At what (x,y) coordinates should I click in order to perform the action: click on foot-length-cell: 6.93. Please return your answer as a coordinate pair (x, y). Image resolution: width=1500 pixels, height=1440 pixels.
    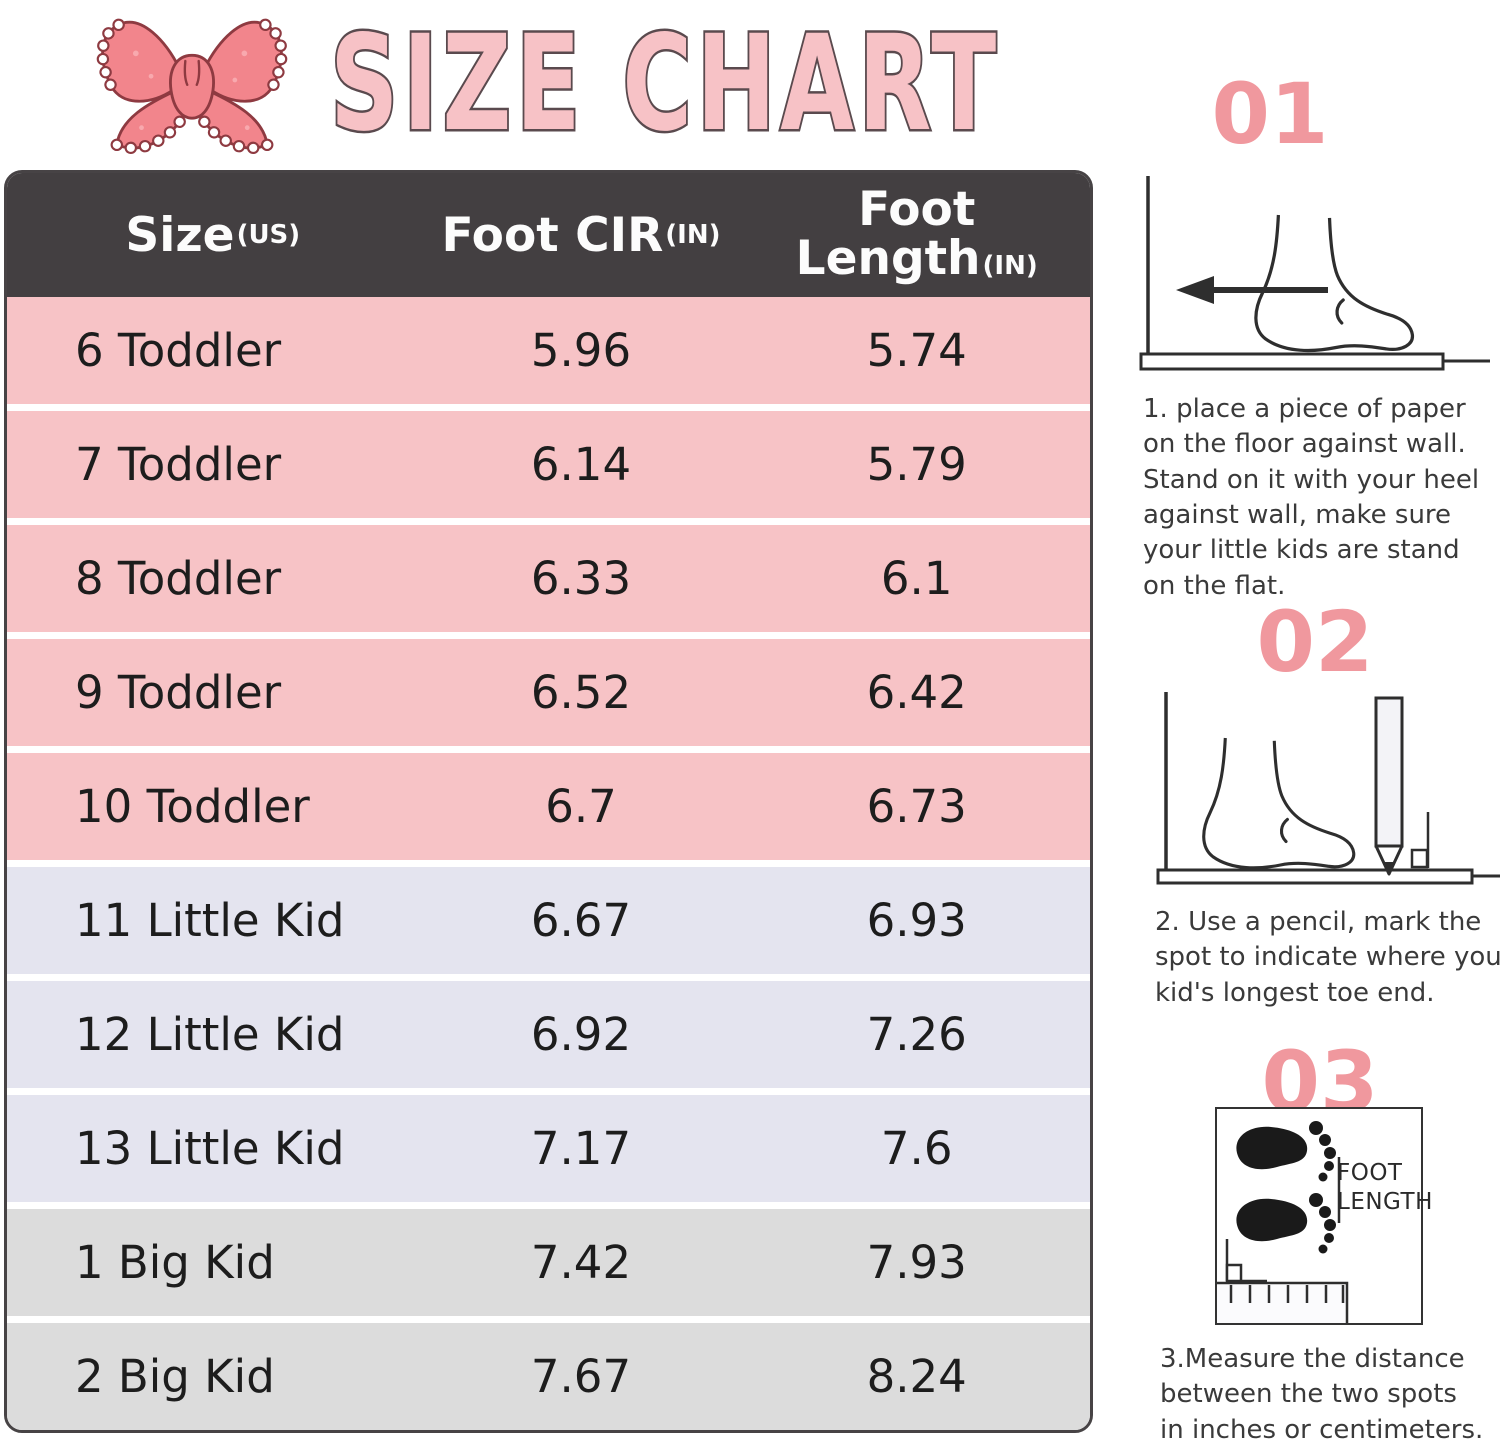
    Looking at the image, I should click on (916, 920).